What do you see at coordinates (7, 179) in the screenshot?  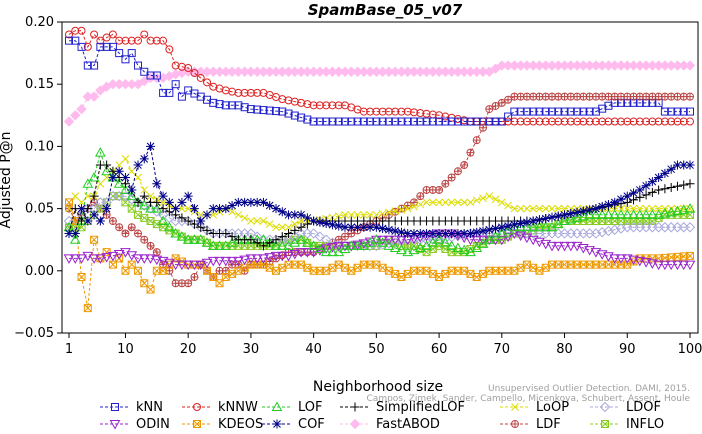 I see `y-axis-label: Adjusted P@n` at bounding box center [7, 179].